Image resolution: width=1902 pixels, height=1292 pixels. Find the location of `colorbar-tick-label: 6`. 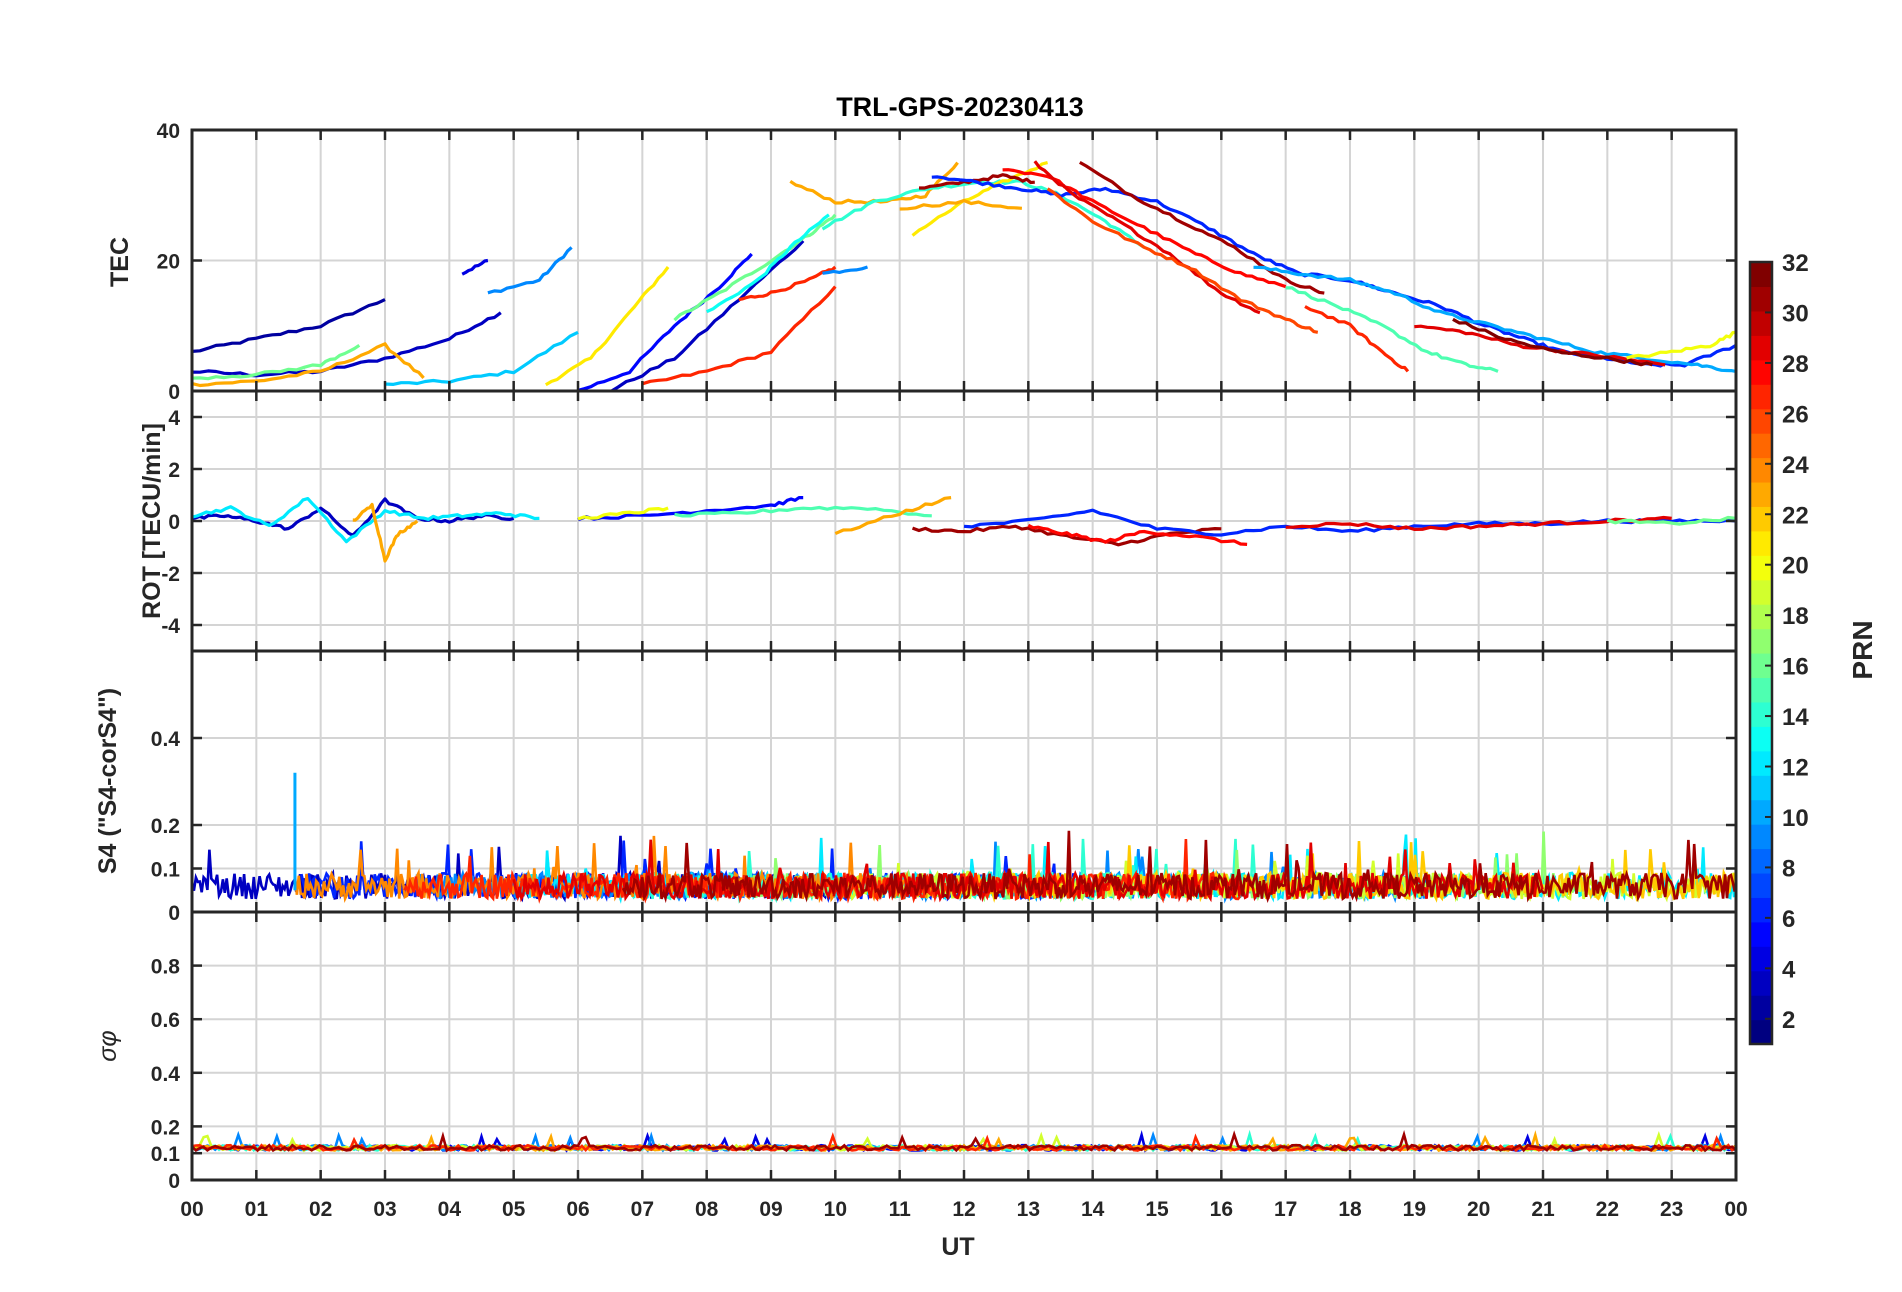

colorbar-tick-label: 6 is located at coordinates (1788, 919).